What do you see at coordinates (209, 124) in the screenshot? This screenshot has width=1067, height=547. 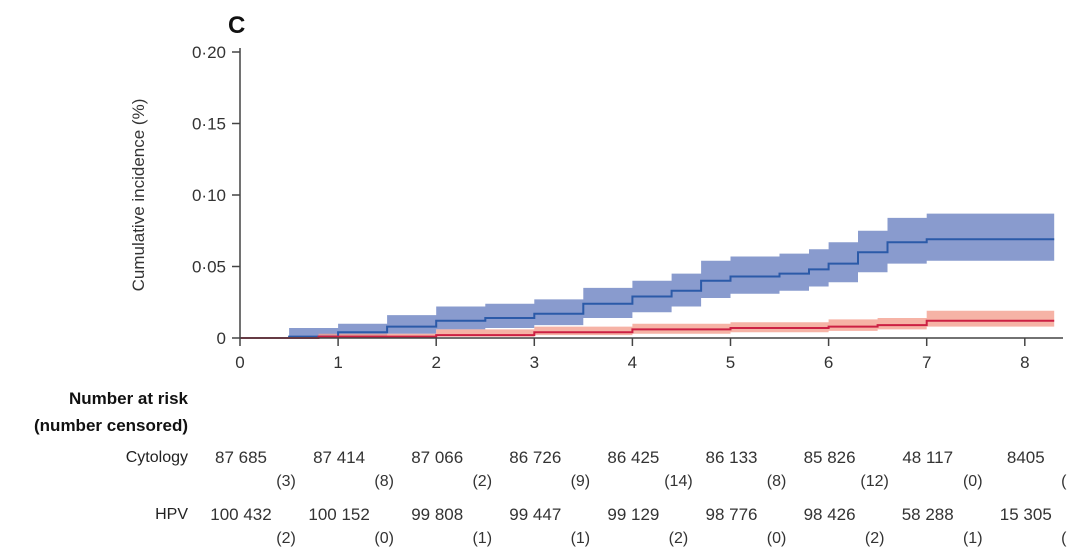 I see `y-tick-label: 0·15` at bounding box center [209, 124].